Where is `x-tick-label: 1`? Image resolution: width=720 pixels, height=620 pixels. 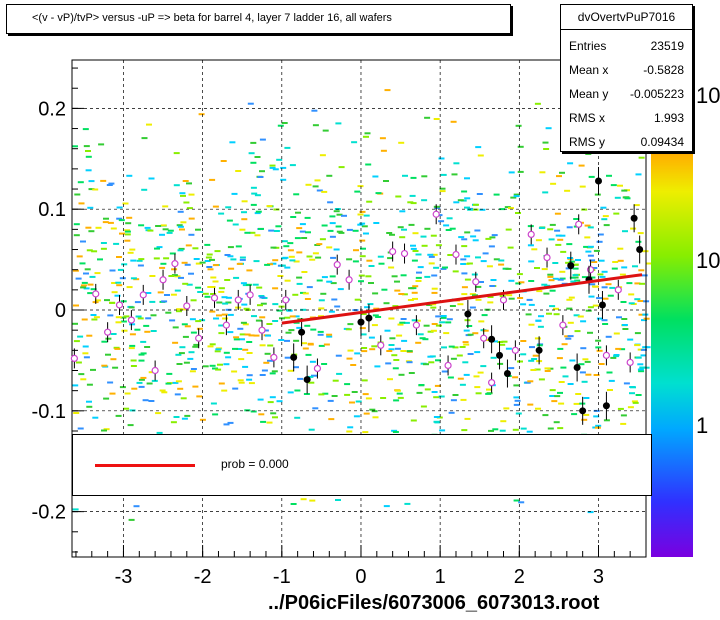
x-tick-label: 1 is located at coordinates (440, 577).